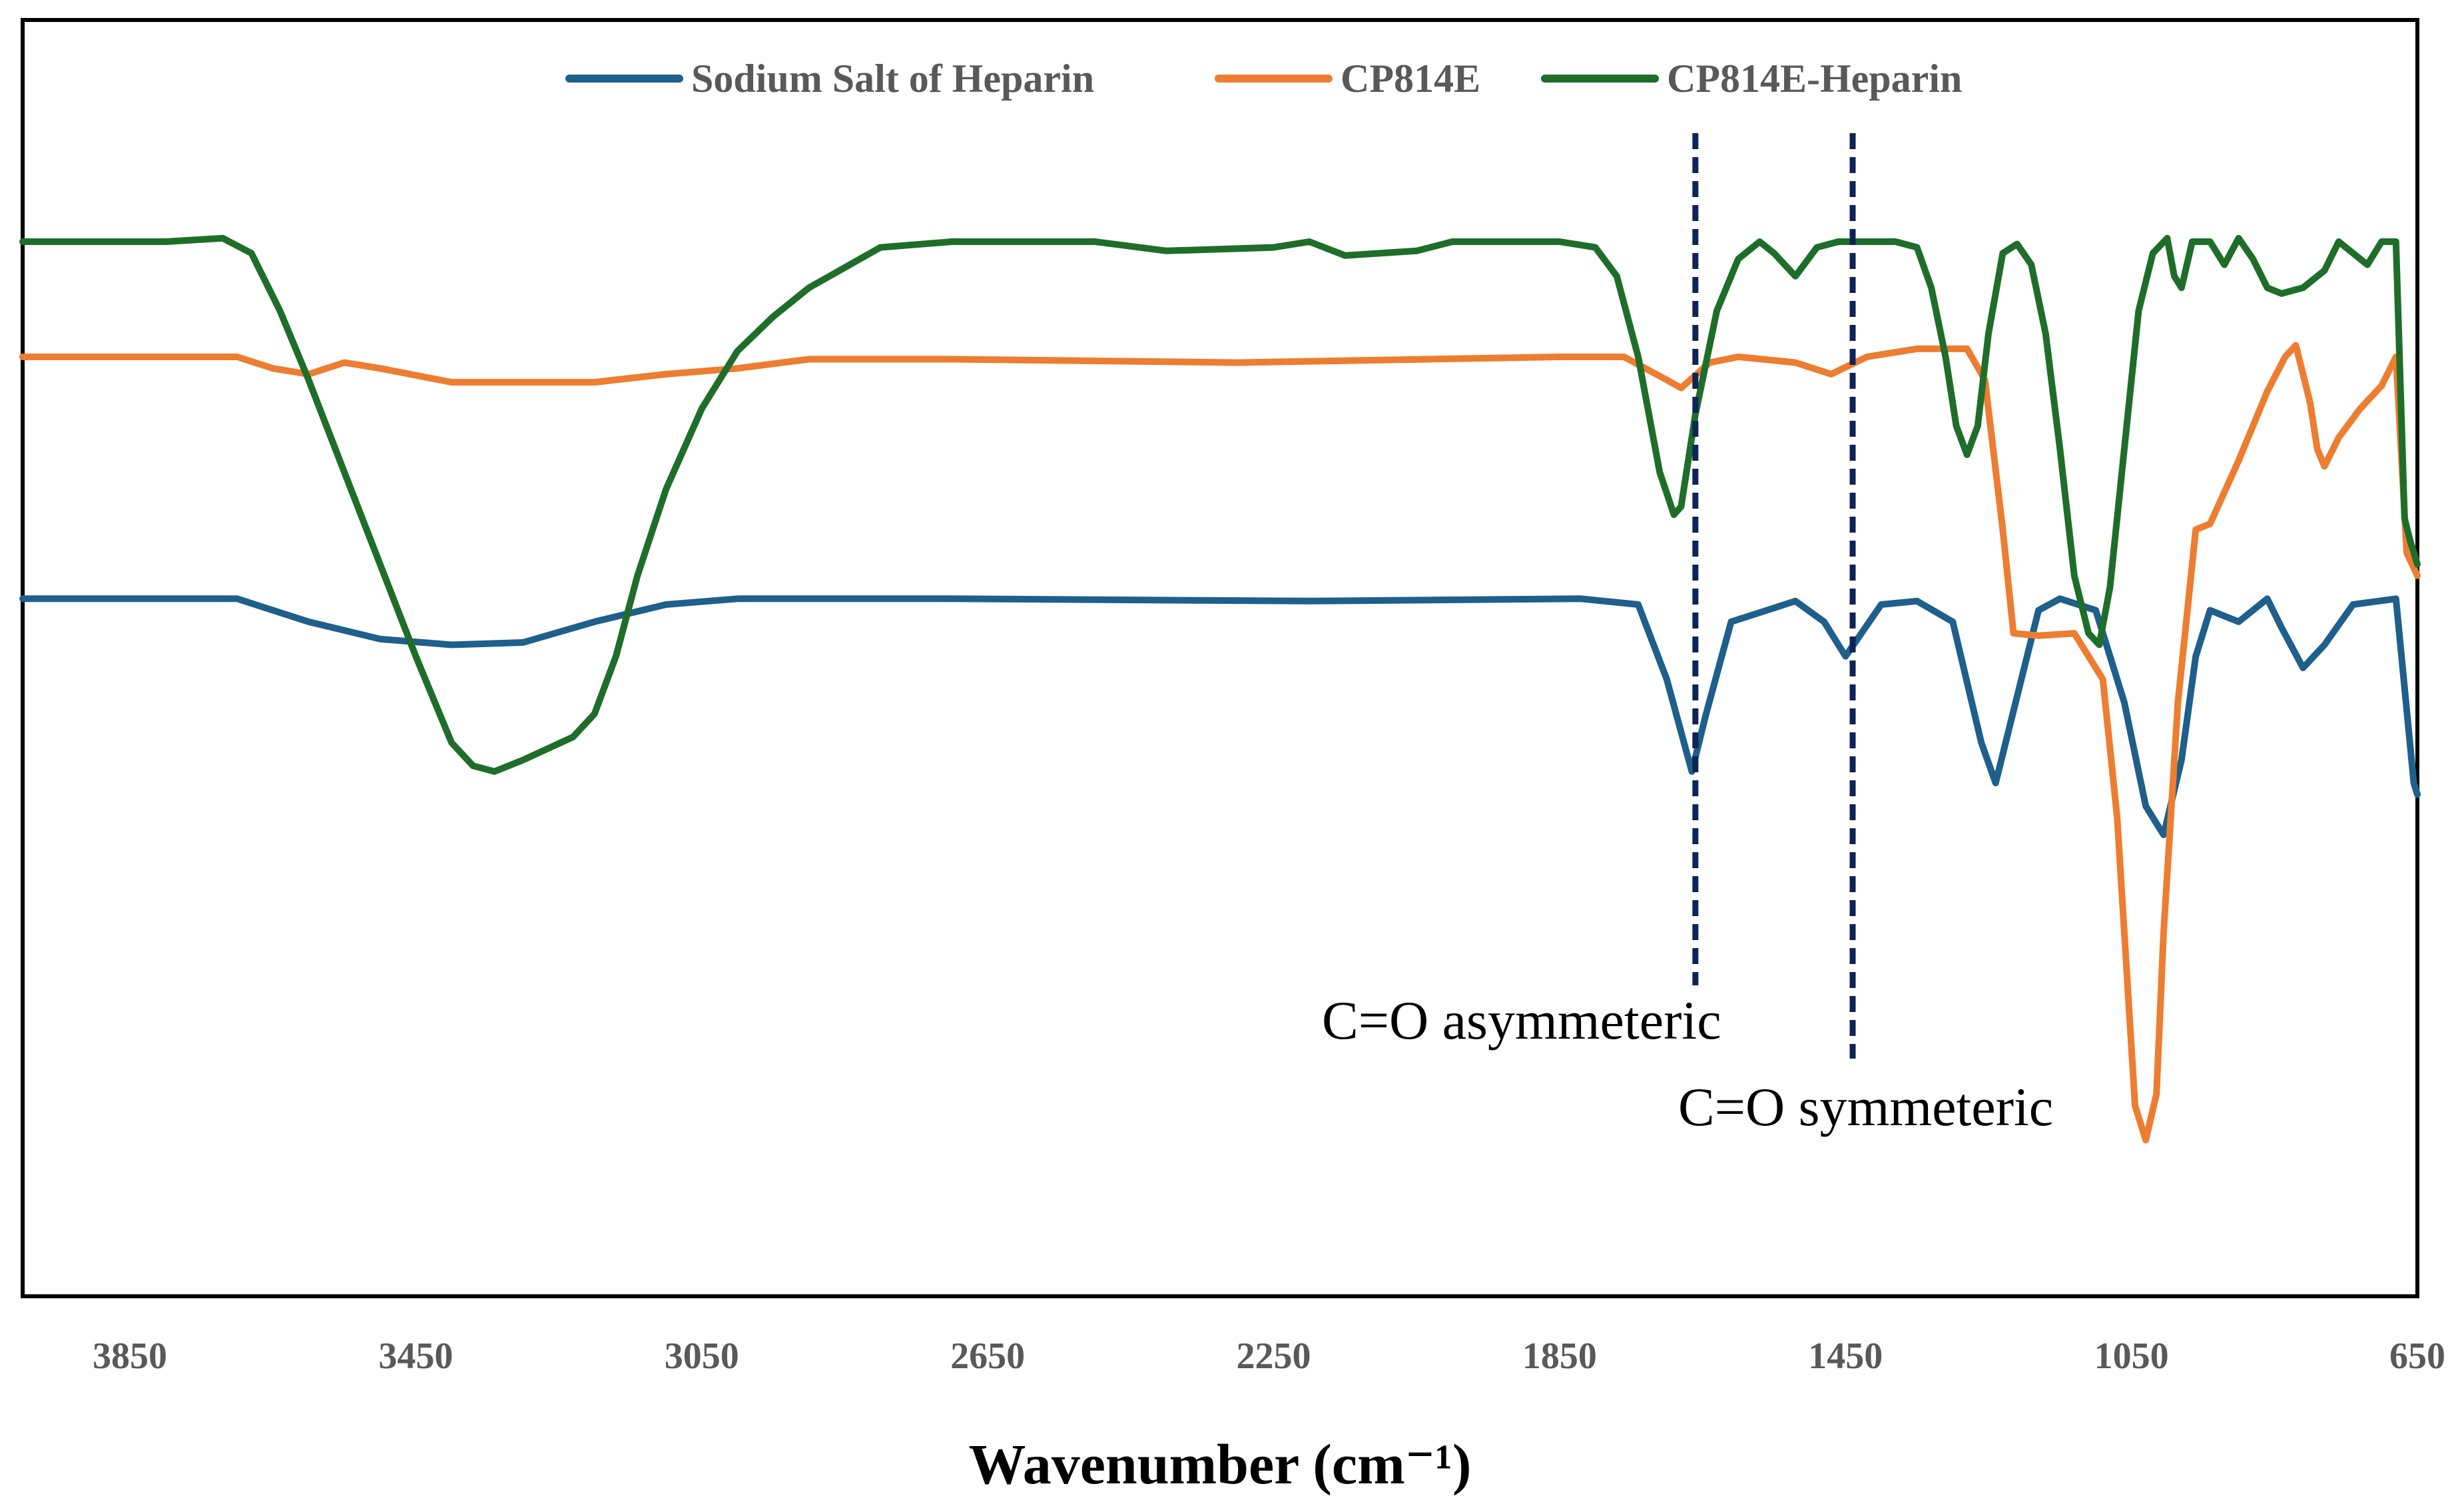 The image size is (2464, 1512). What do you see at coordinates (1219, 1464) in the screenshot?
I see `x-axis-title: Wavenumber (cm⁻¹)` at bounding box center [1219, 1464].